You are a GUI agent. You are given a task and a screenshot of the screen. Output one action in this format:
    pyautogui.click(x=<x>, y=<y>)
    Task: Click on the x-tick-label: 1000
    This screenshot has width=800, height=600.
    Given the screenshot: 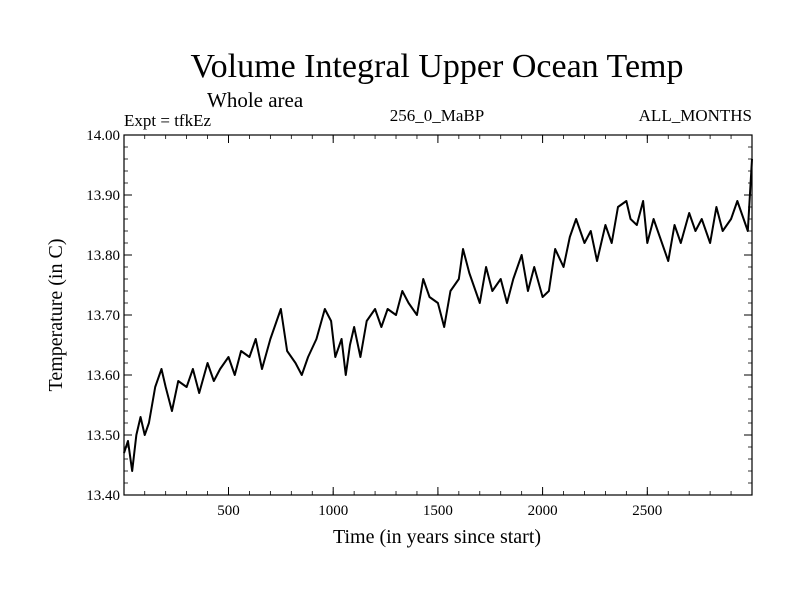 What is the action you would take?
    pyautogui.click(x=333, y=511)
    